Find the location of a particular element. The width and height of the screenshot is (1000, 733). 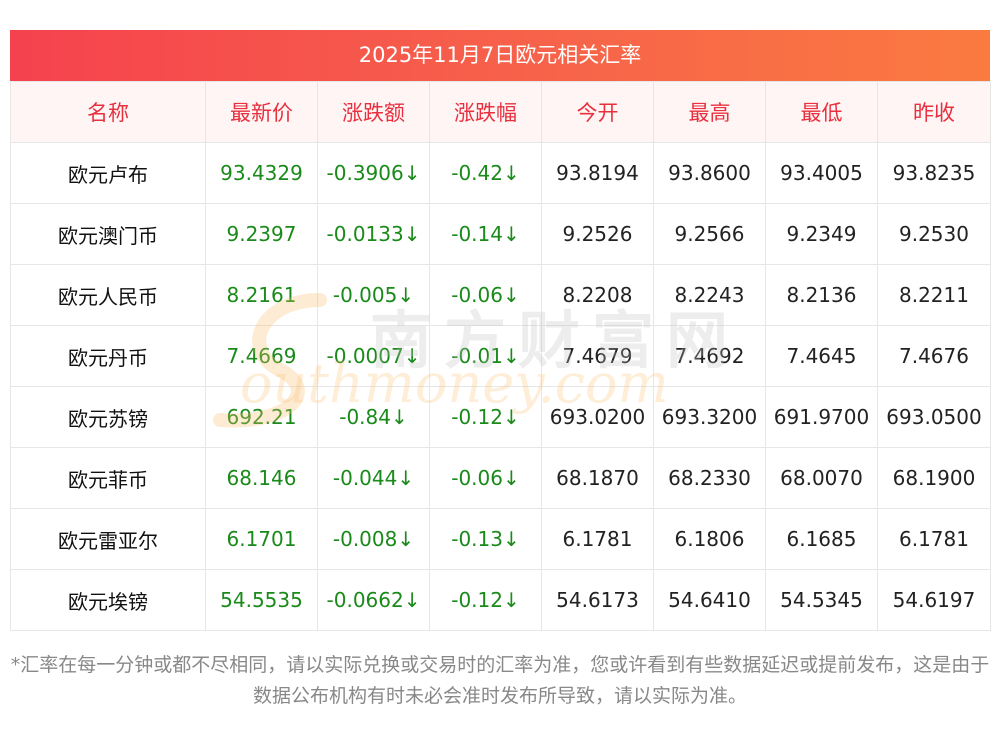

cell-latest: 8.2161 is located at coordinates (261, 295).